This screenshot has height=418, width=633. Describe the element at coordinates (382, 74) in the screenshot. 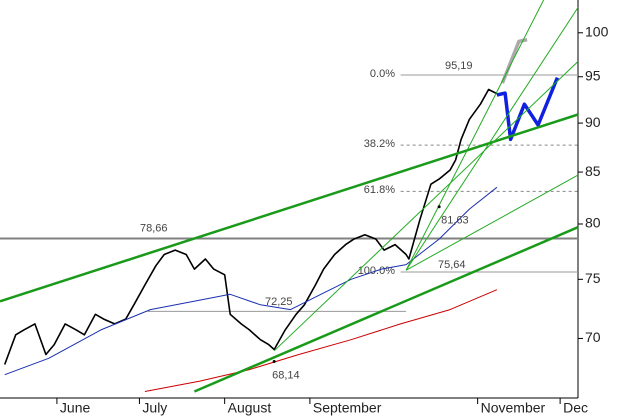

I see `fib-label: 0.0%` at that location.